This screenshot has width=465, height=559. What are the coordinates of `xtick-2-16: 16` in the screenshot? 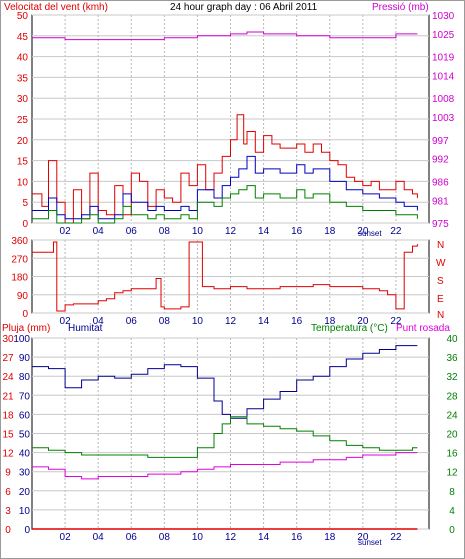 It's located at (297, 537).